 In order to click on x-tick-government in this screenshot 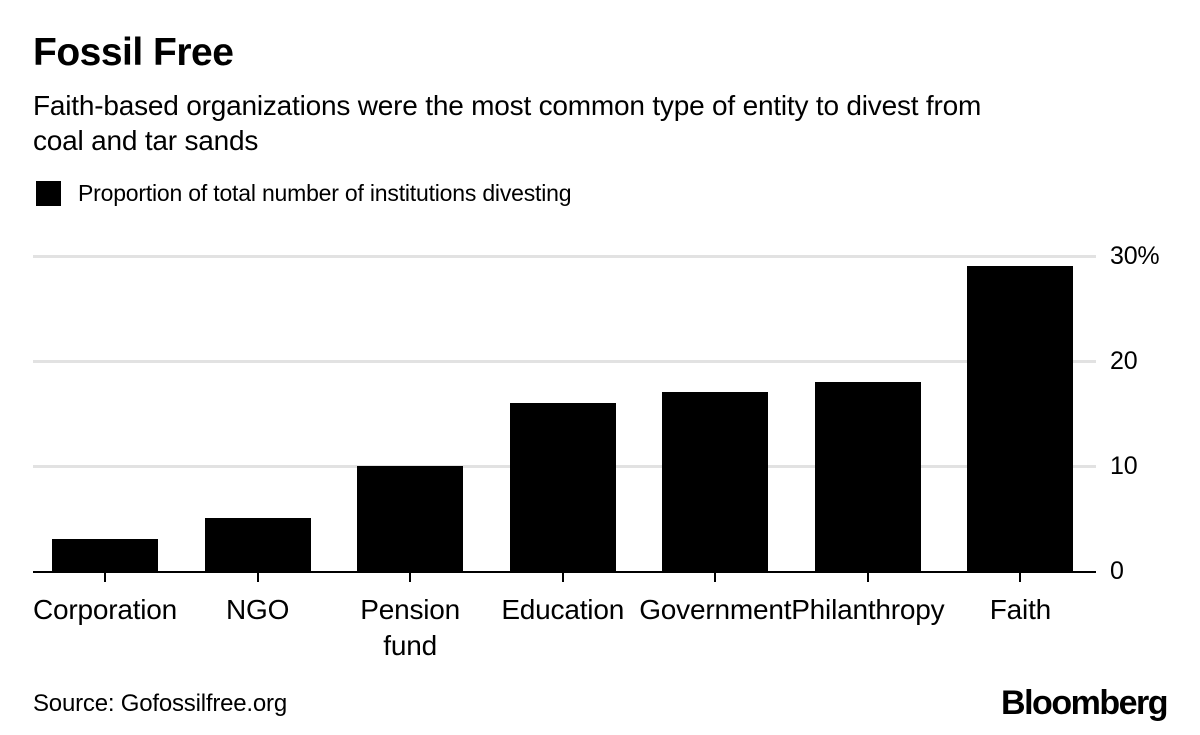, I will do `click(715, 577)`.